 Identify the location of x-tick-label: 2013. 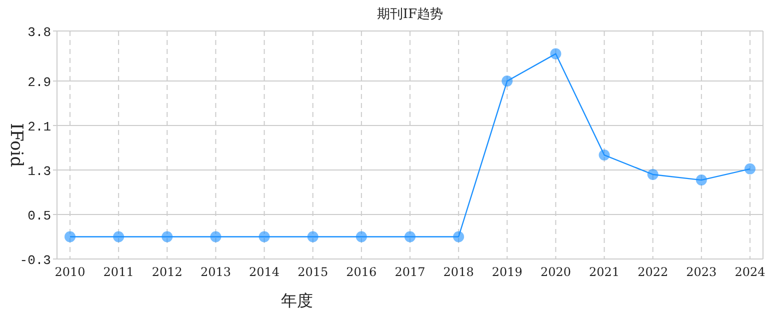
(215, 272).